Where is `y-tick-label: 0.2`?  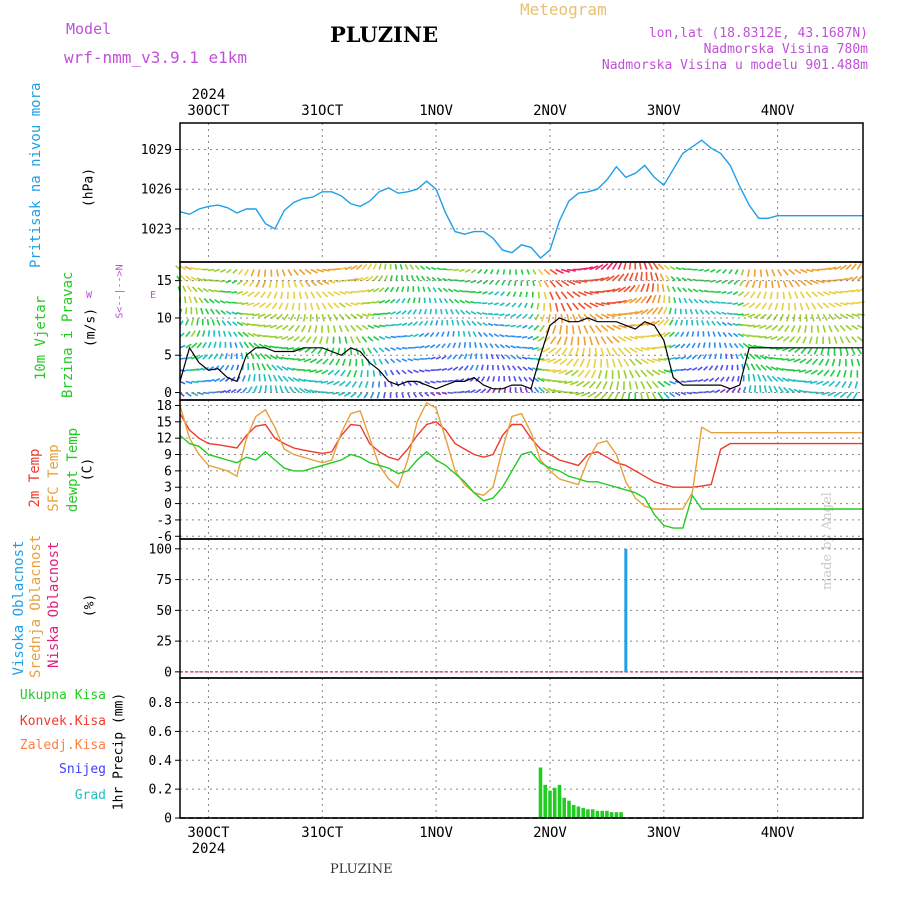 y-tick-label: 0.2 is located at coordinates (160, 790).